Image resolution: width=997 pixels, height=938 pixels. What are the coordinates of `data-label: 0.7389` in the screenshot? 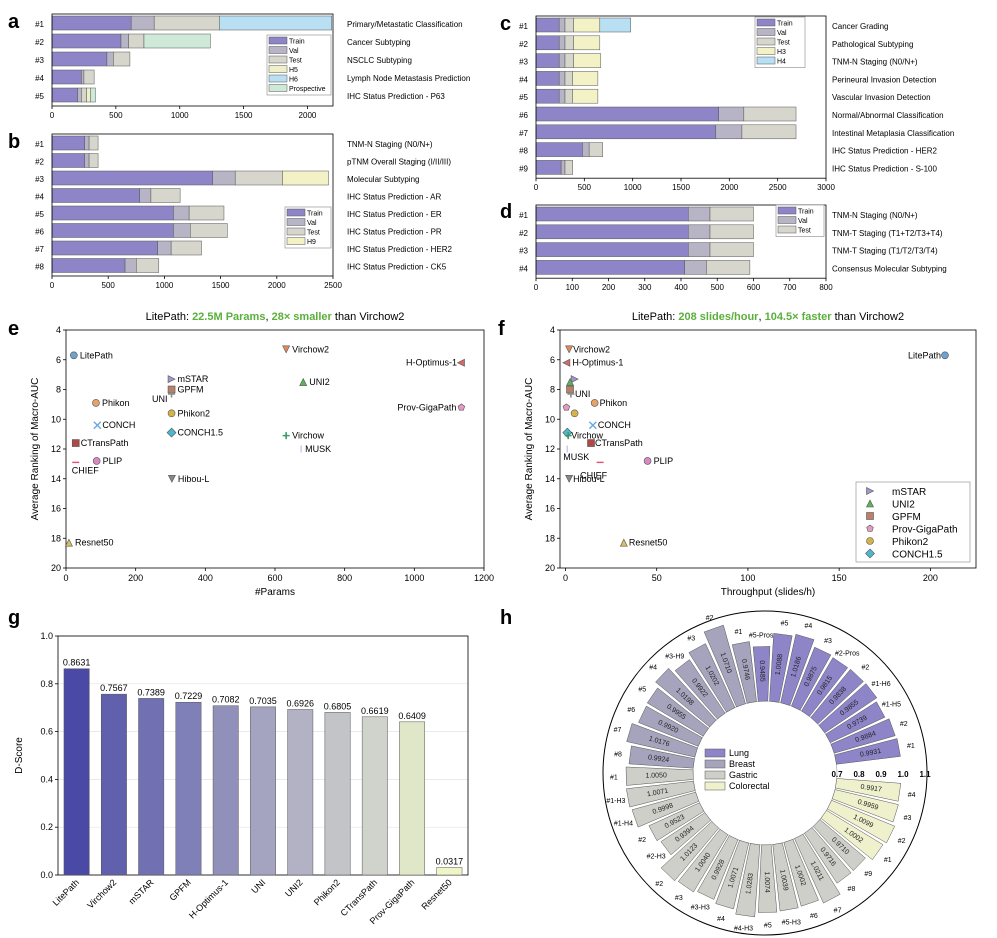 It's located at (151, 692).